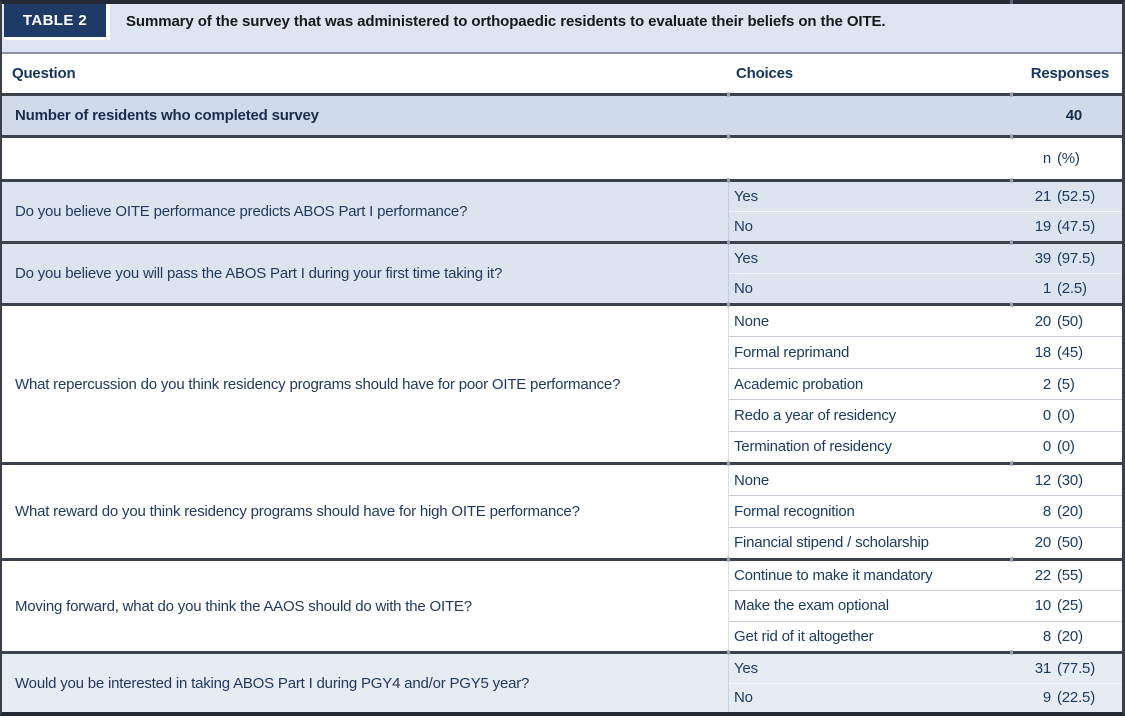 This screenshot has width=1125, height=727. Describe the element at coordinates (1070, 511) in the screenshot. I see `response-pct: (20)` at that location.